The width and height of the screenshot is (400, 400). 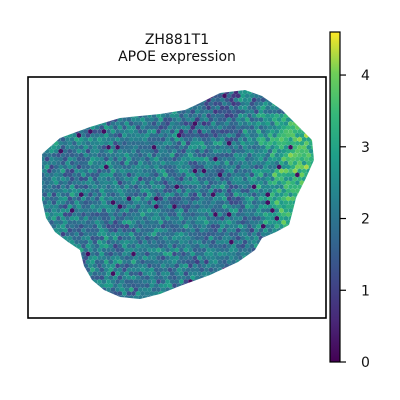 I want to click on colorbar-tick-label: 2, so click(x=365, y=220).